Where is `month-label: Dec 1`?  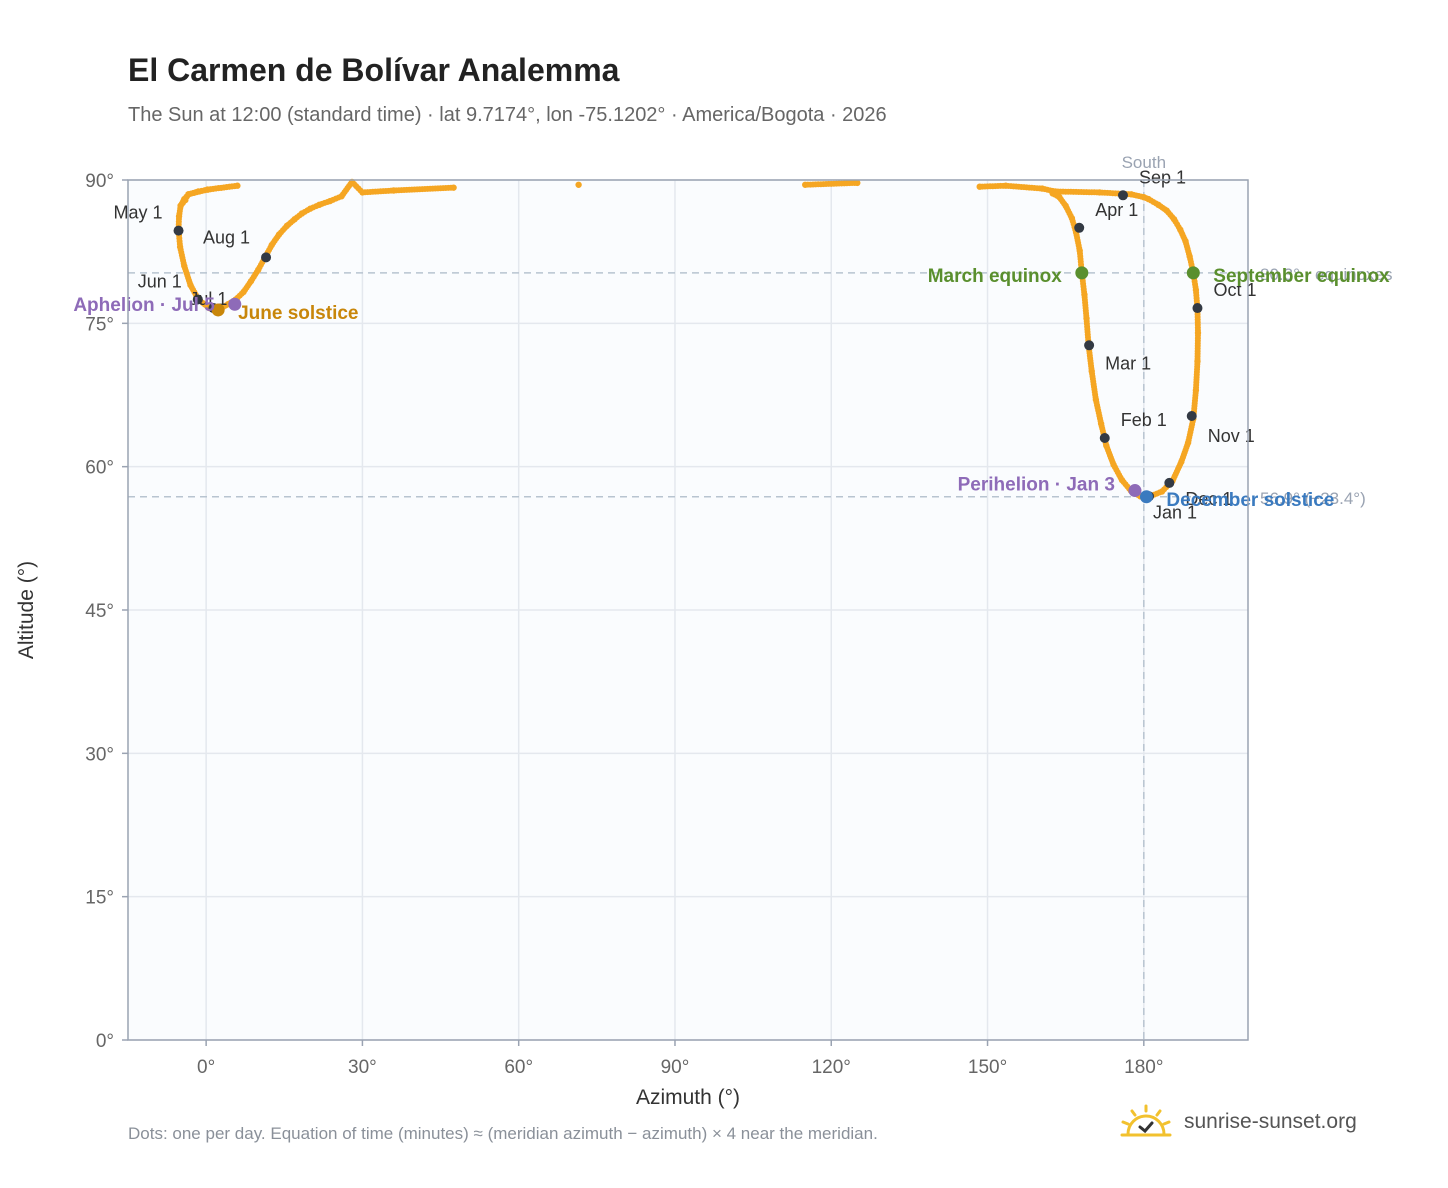
month-label: Dec 1 is located at coordinates (1208, 499).